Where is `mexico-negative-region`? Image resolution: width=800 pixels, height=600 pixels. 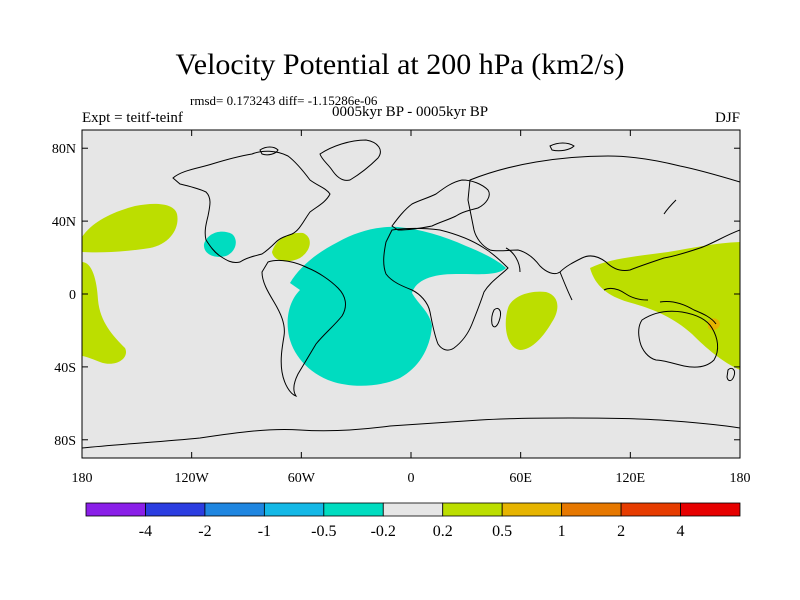
mexico-negative-region is located at coordinates (219, 244).